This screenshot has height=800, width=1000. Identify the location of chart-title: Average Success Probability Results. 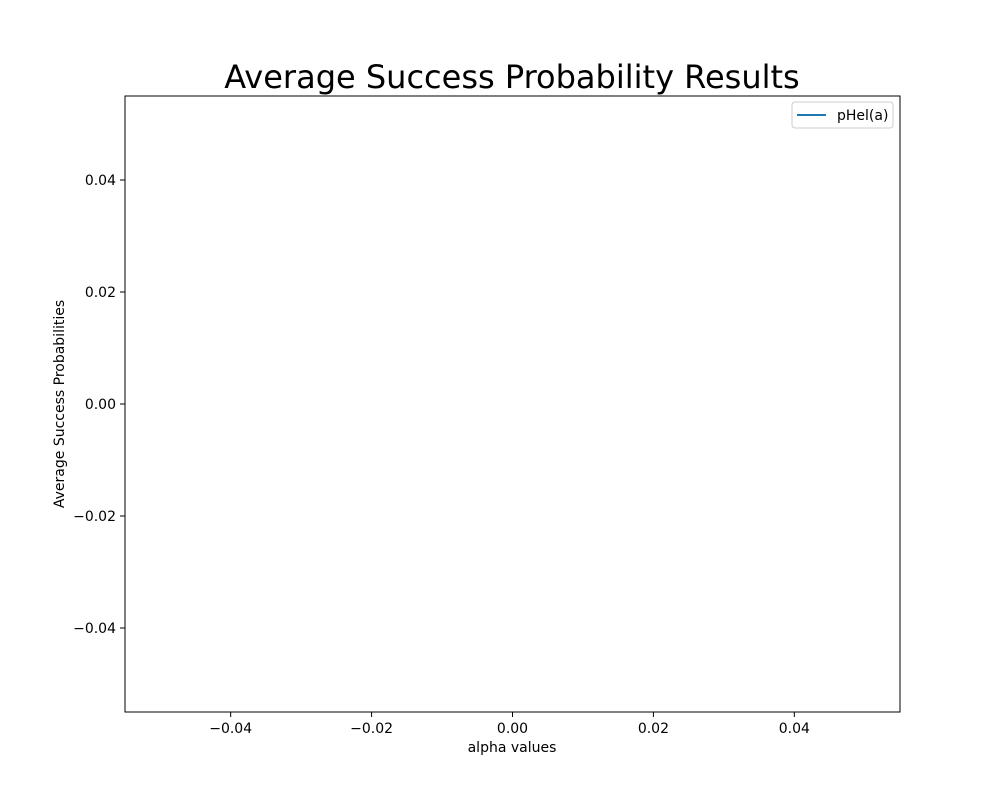
(511, 77).